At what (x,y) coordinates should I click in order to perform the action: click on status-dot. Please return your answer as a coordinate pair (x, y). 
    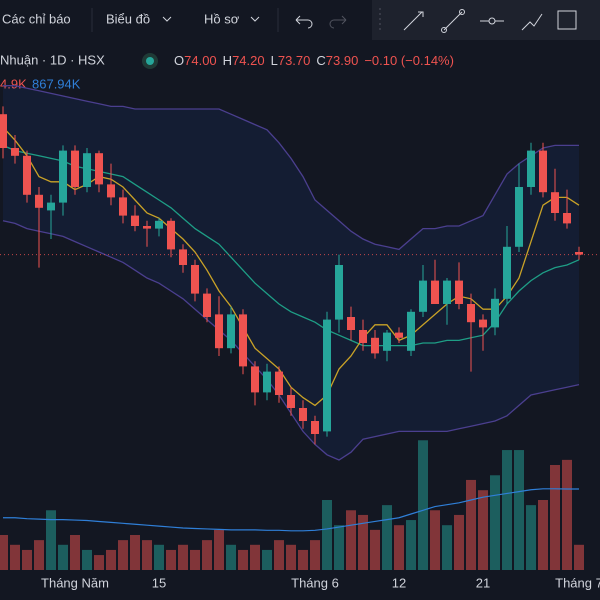
    Looking at the image, I should click on (150, 61).